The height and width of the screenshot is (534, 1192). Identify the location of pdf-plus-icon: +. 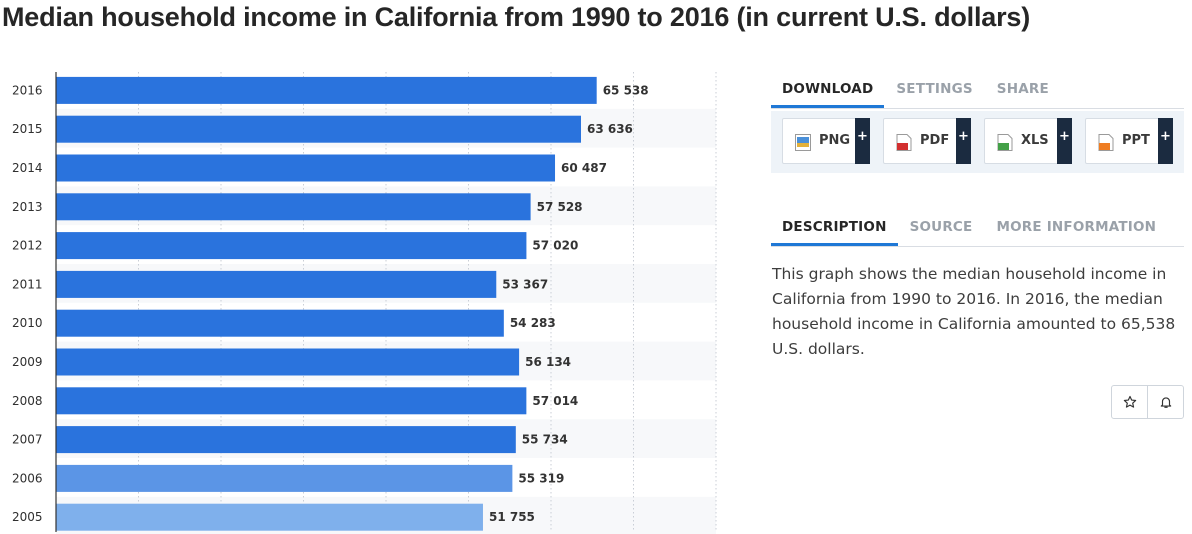
(963, 141).